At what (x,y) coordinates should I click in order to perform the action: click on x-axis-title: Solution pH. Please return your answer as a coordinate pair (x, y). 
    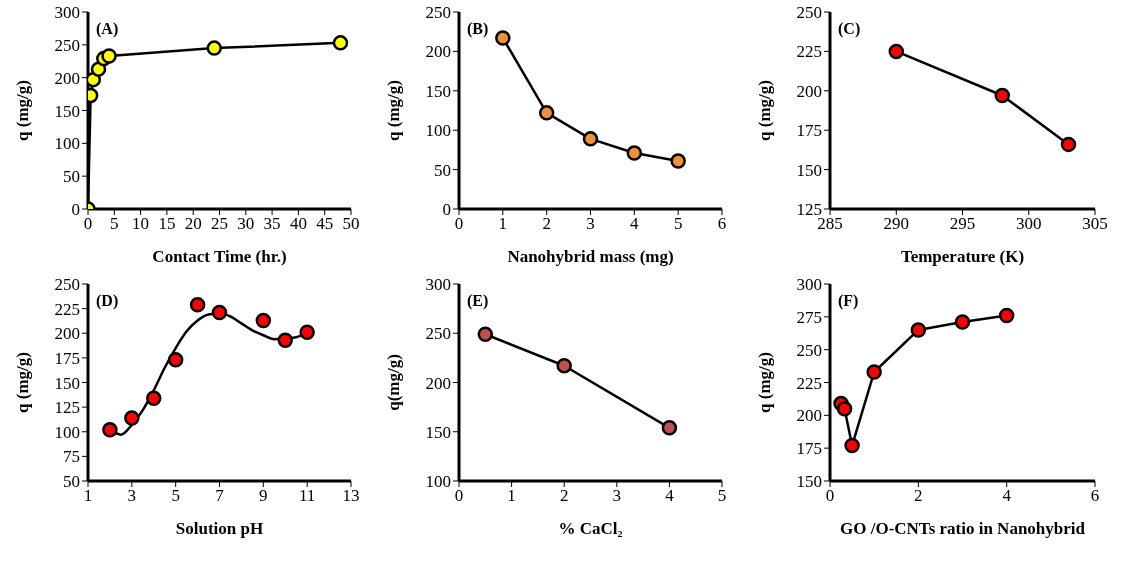
    Looking at the image, I should click on (219, 528).